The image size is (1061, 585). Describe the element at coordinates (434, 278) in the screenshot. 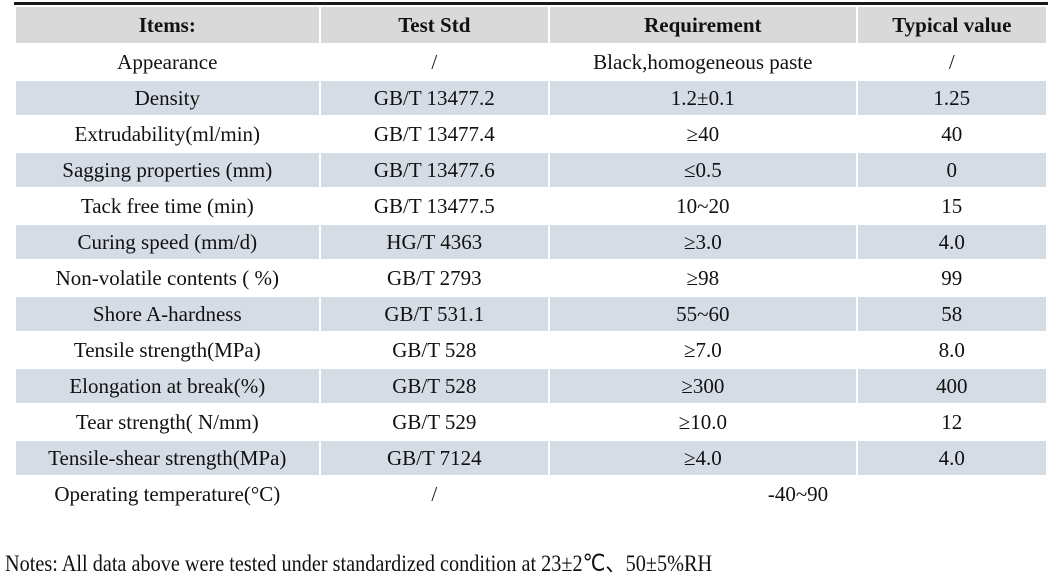

I see `cell-test-std: GB/T 2793` at that location.